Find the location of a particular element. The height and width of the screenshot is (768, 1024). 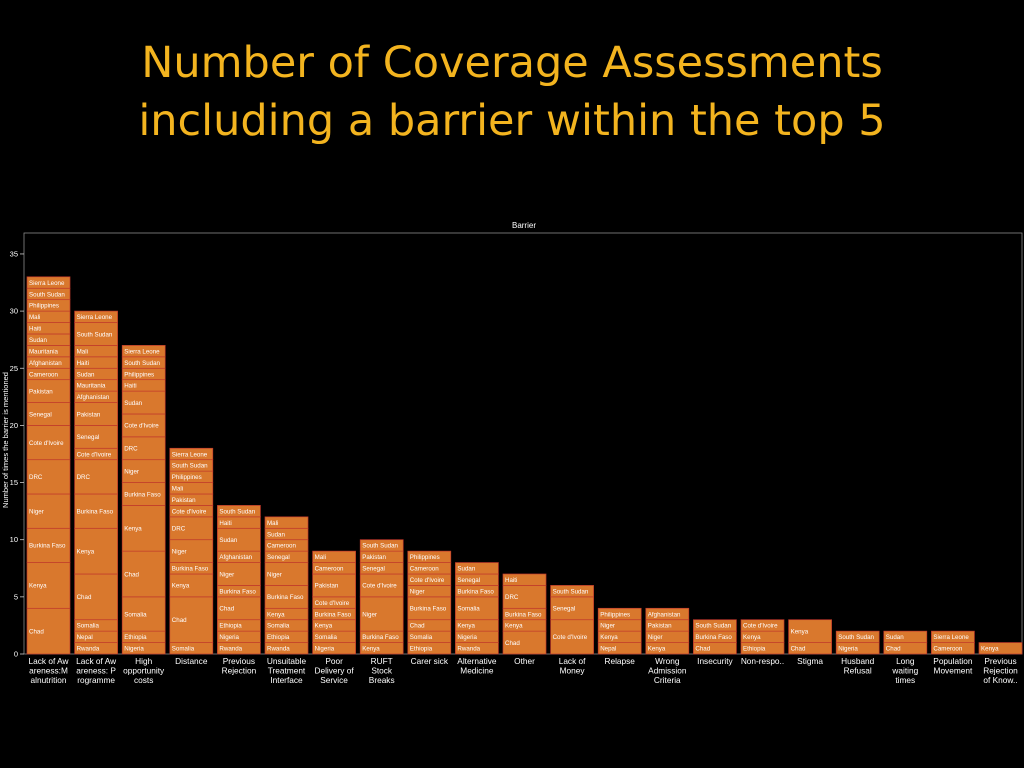

segment-label: Nigeria is located at coordinates (134, 649).